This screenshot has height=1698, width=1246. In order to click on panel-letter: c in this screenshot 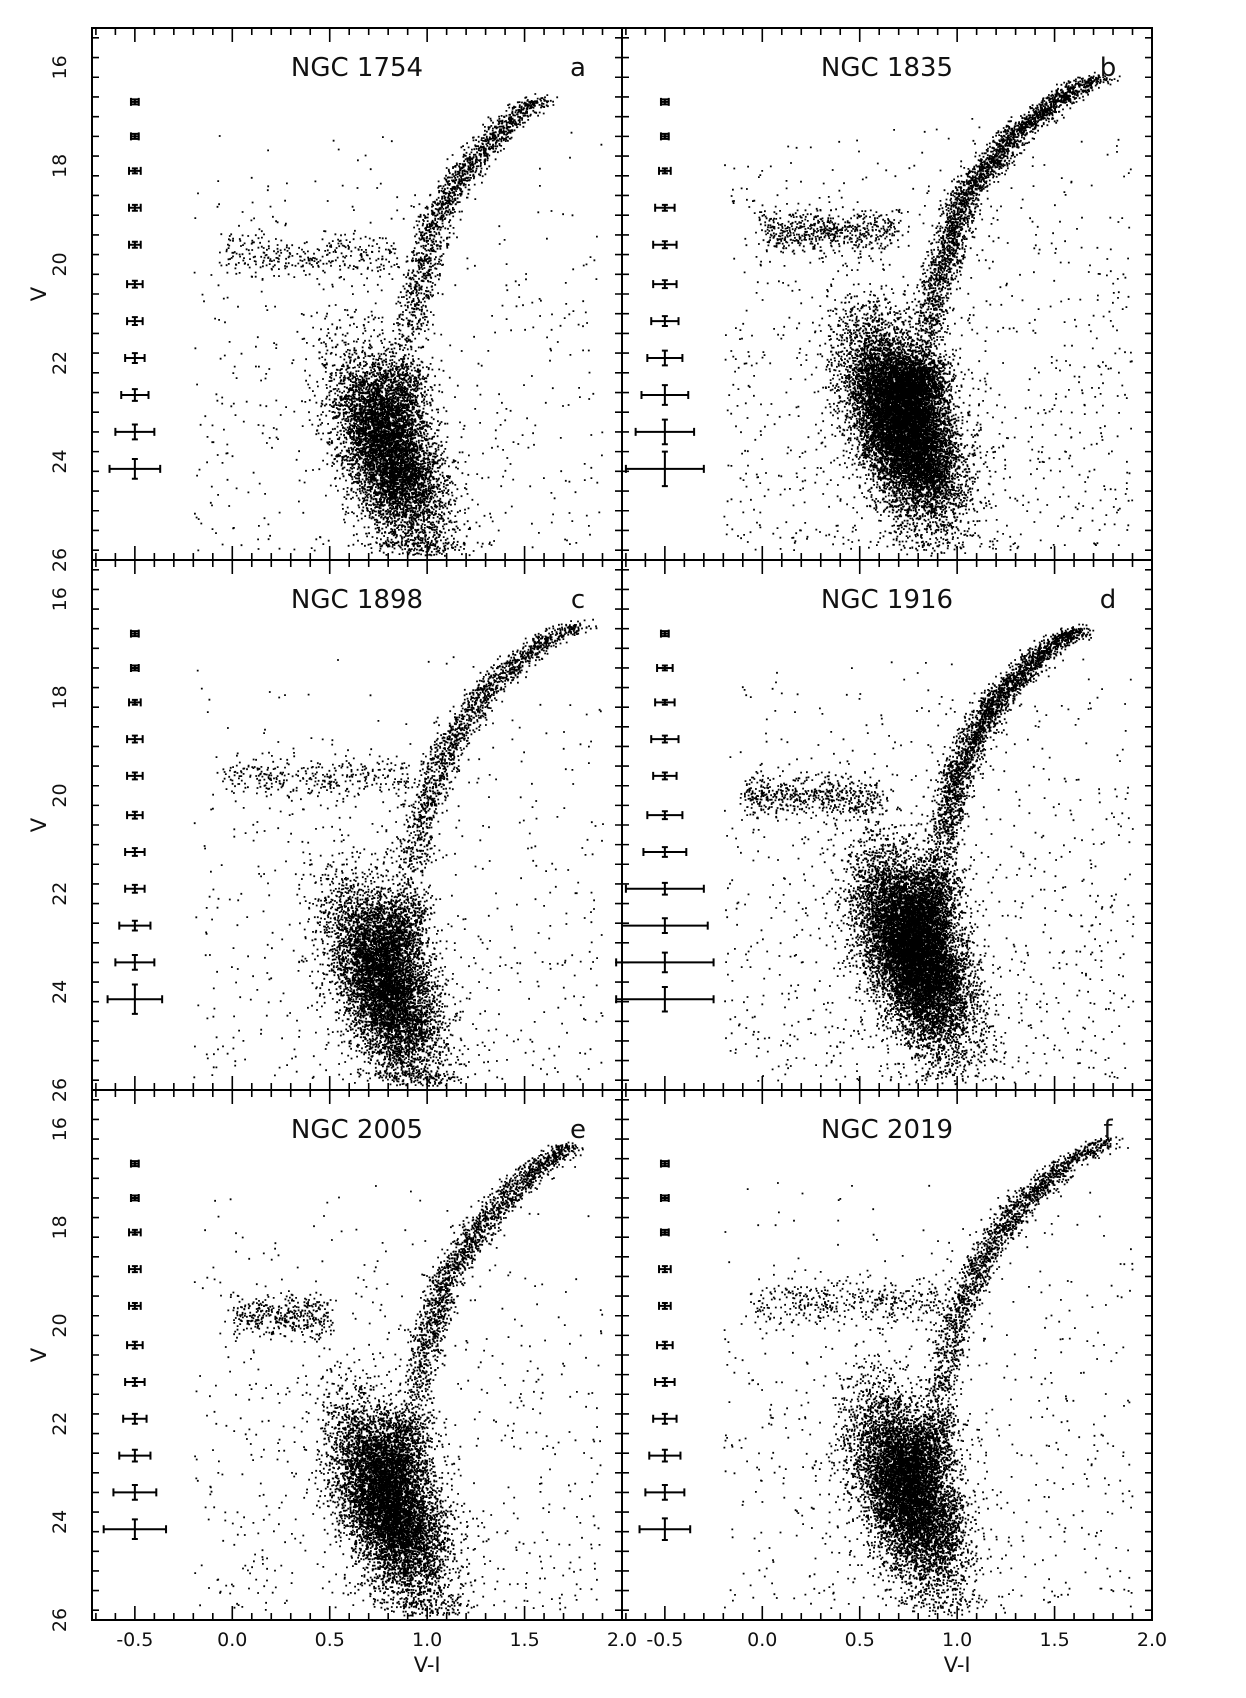, I will do `click(578, 600)`.